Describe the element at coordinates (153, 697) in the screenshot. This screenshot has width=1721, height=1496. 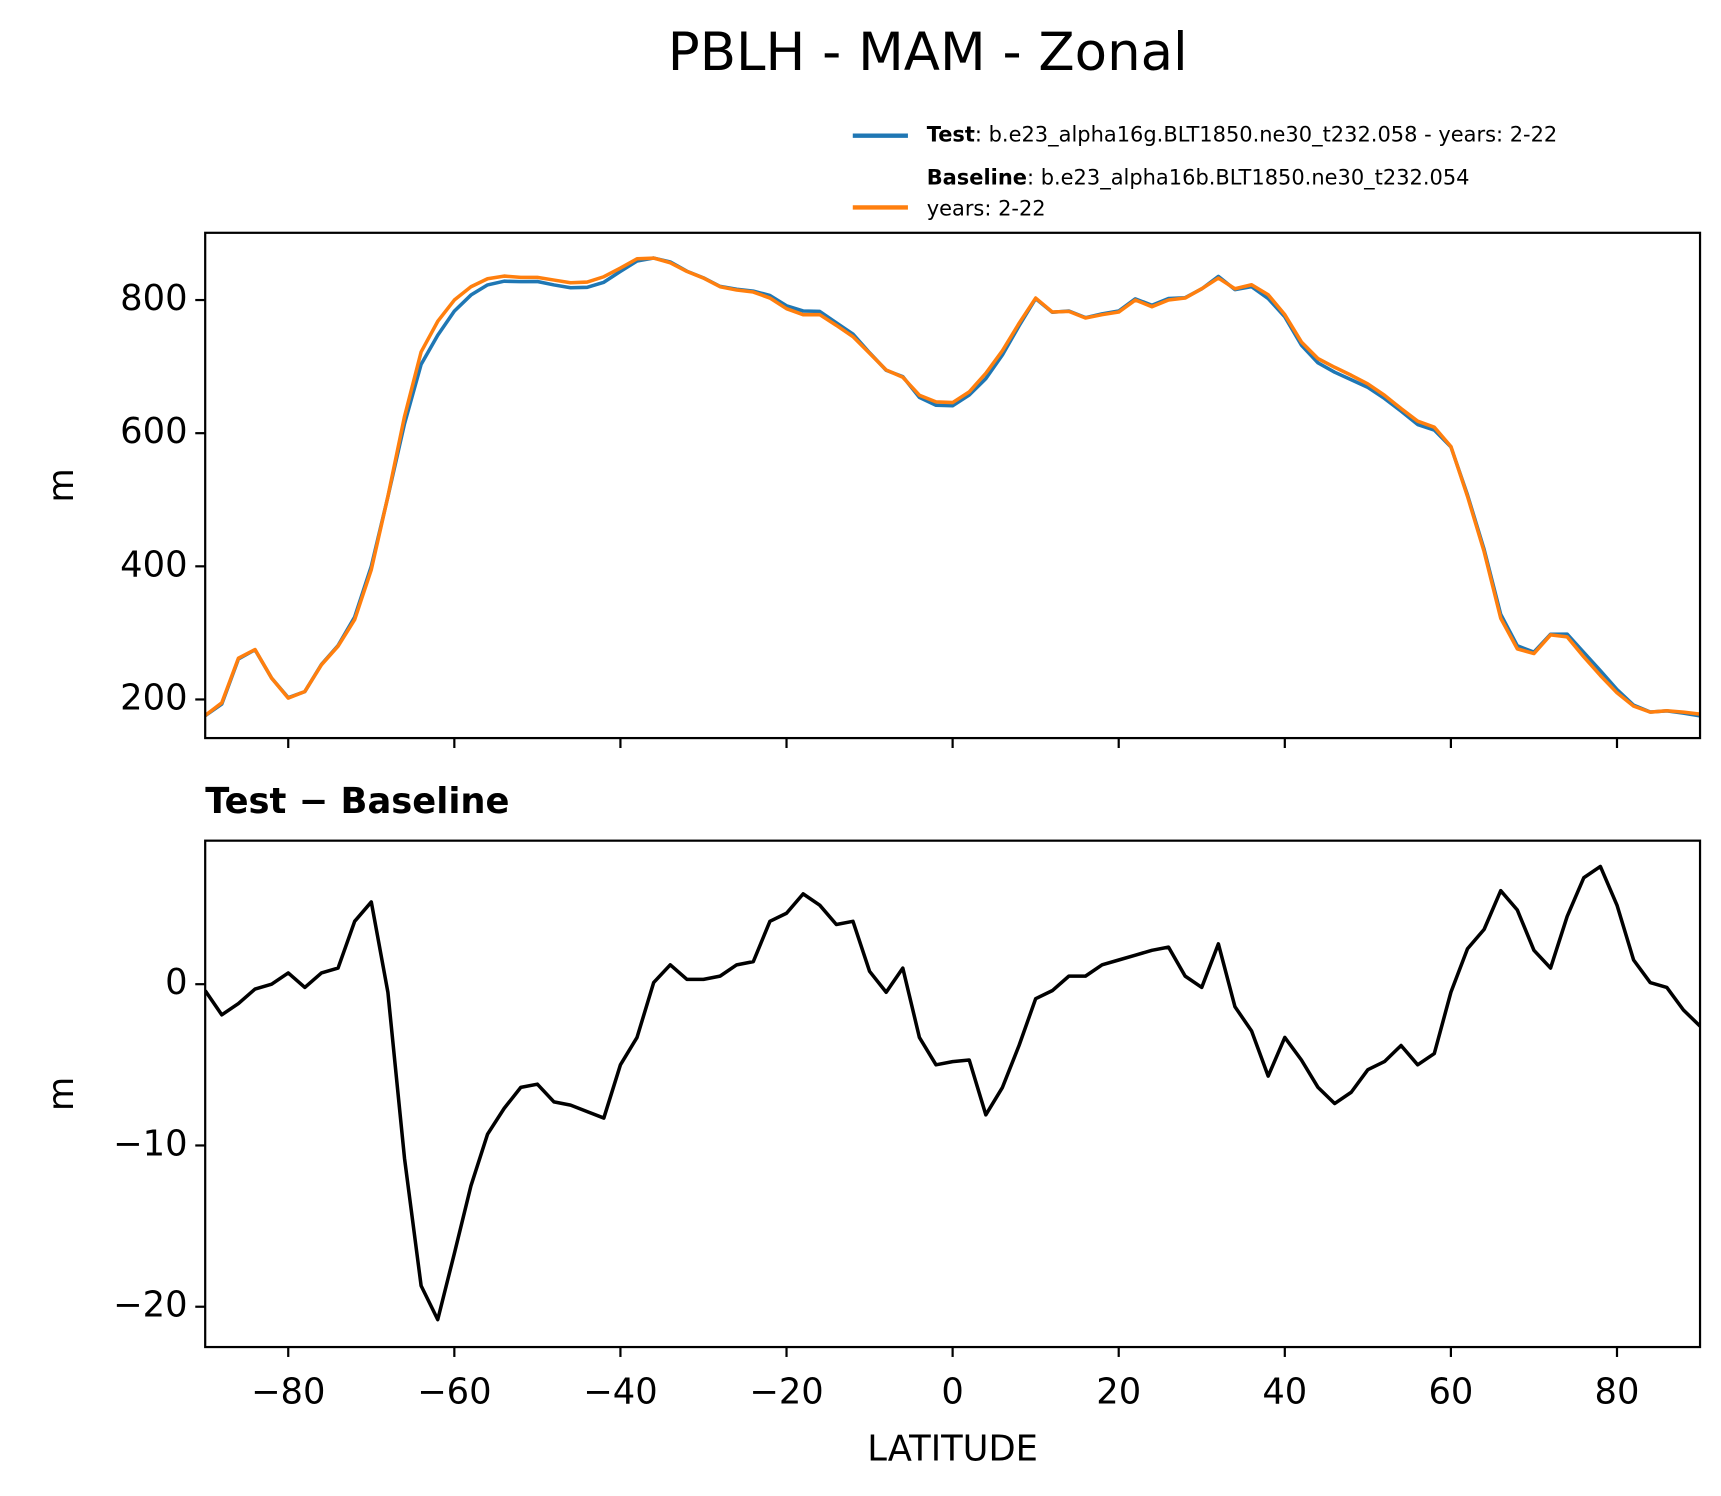
I see `y-tick-label: 200` at that location.